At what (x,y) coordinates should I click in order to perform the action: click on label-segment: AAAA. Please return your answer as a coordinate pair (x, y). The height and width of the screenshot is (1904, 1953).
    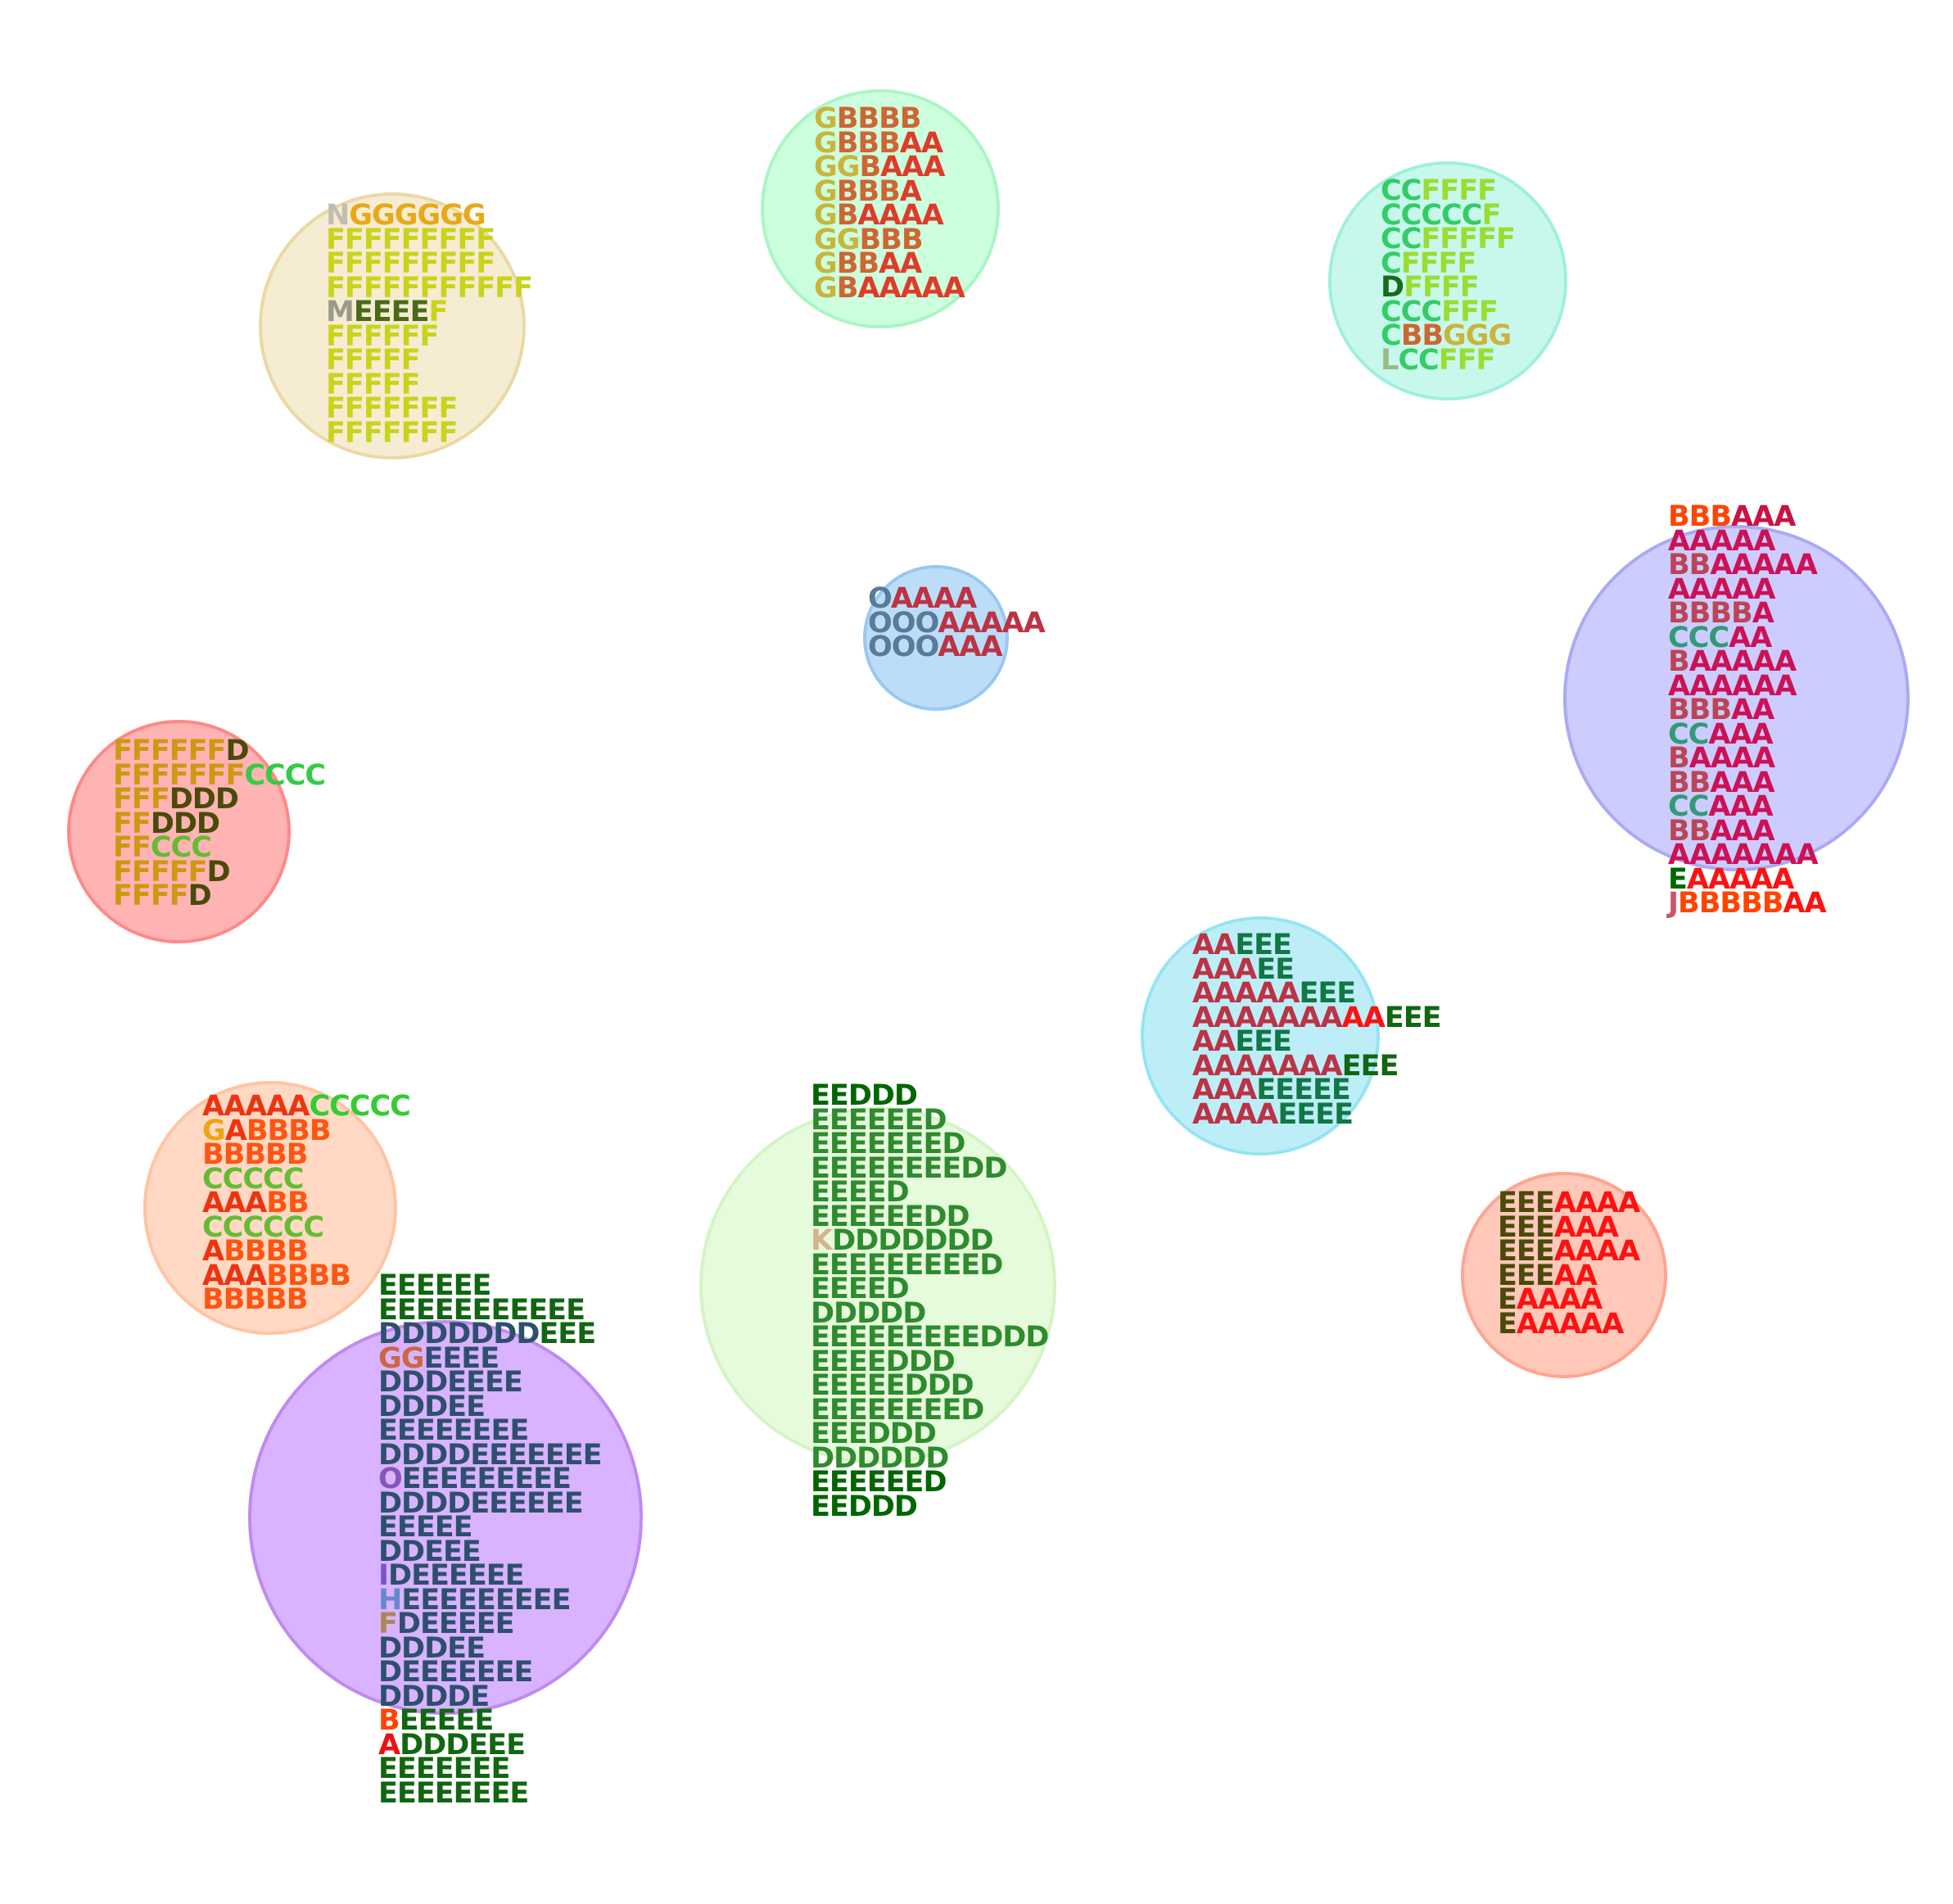
    Looking at the image, I should click on (1596, 1203).